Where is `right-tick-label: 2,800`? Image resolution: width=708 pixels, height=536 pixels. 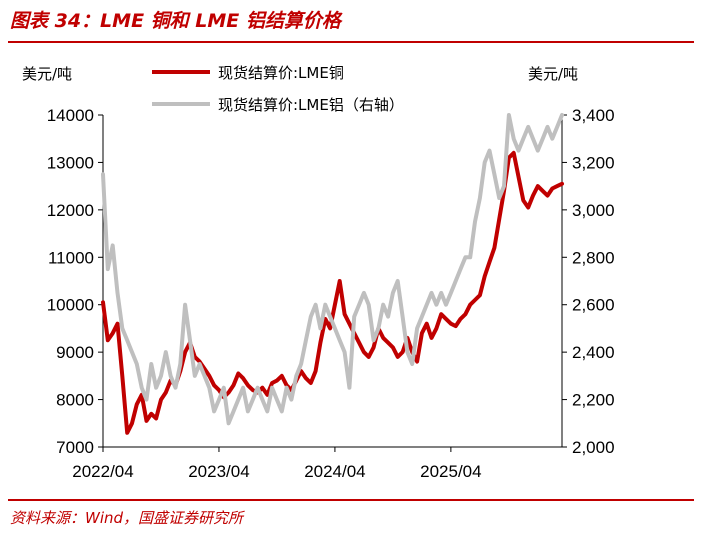
right-tick-label: 2,800 is located at coordinates (593, 257).